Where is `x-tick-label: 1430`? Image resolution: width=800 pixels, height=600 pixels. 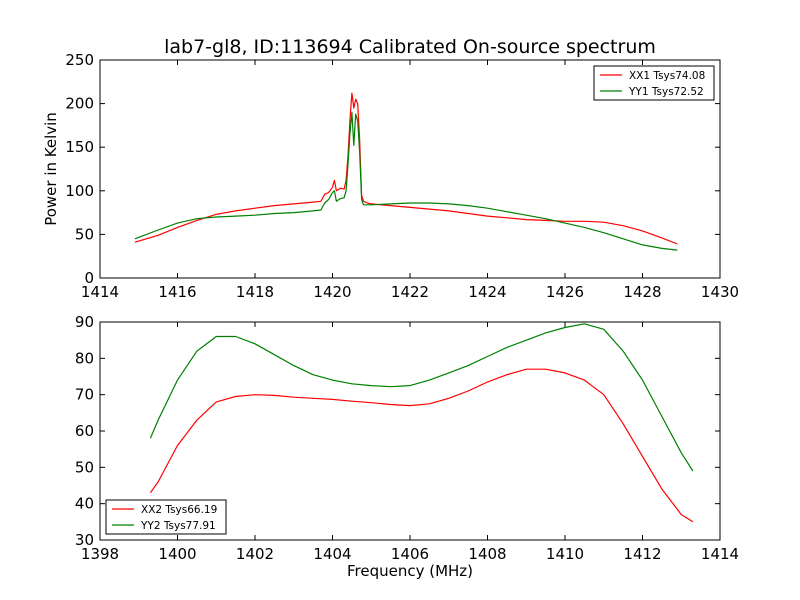 x-tick-label: 1430 is located at coordinates (720, 292).